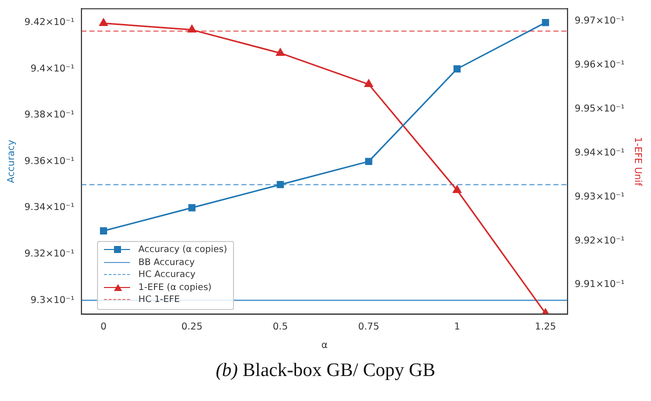  What do you see at coordinates (545, 326) in the screenshot?
I see `x-tick-label: 1.25` at bounding box center [545, 326].